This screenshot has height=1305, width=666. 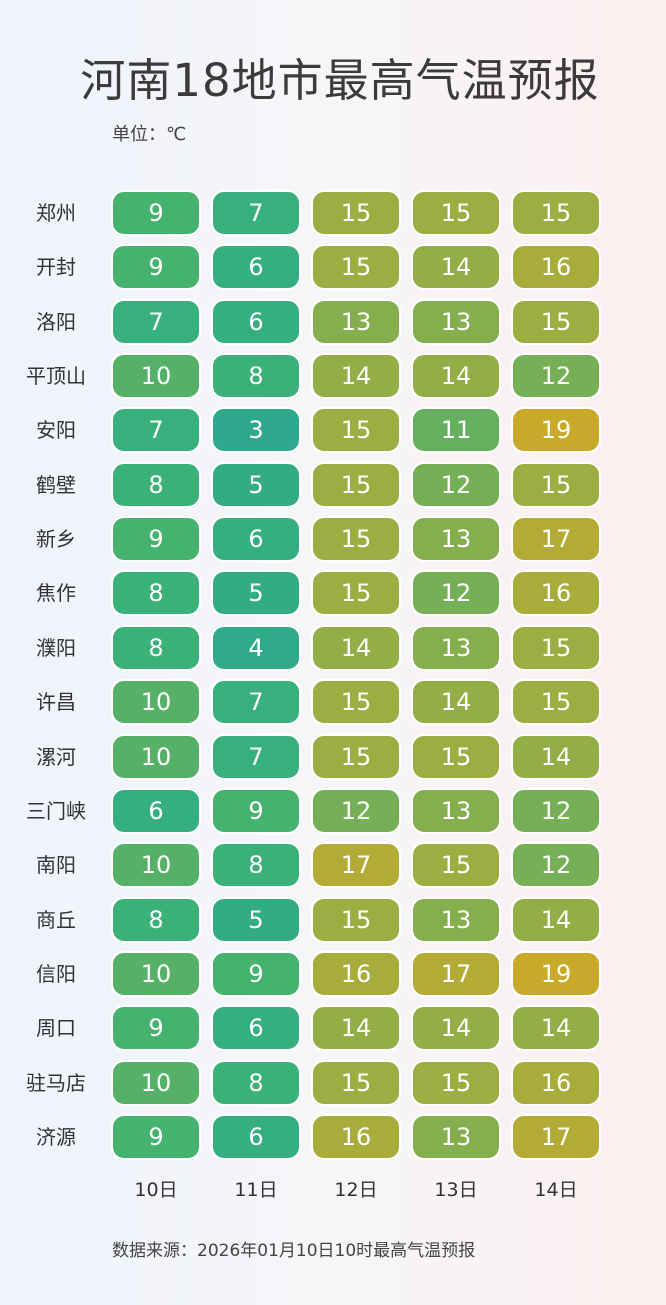 What do you see at coordinates (56, 974) in the screenshot?
I see `city-label: 信阳` at bounding box center [56, 974].